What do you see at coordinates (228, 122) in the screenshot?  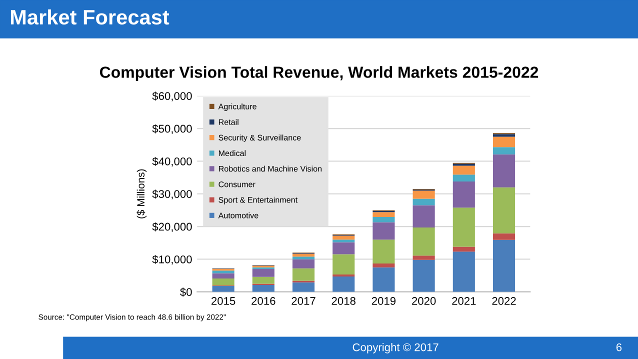 I see `legend-label: Retail` at bounding box center [228, 122].